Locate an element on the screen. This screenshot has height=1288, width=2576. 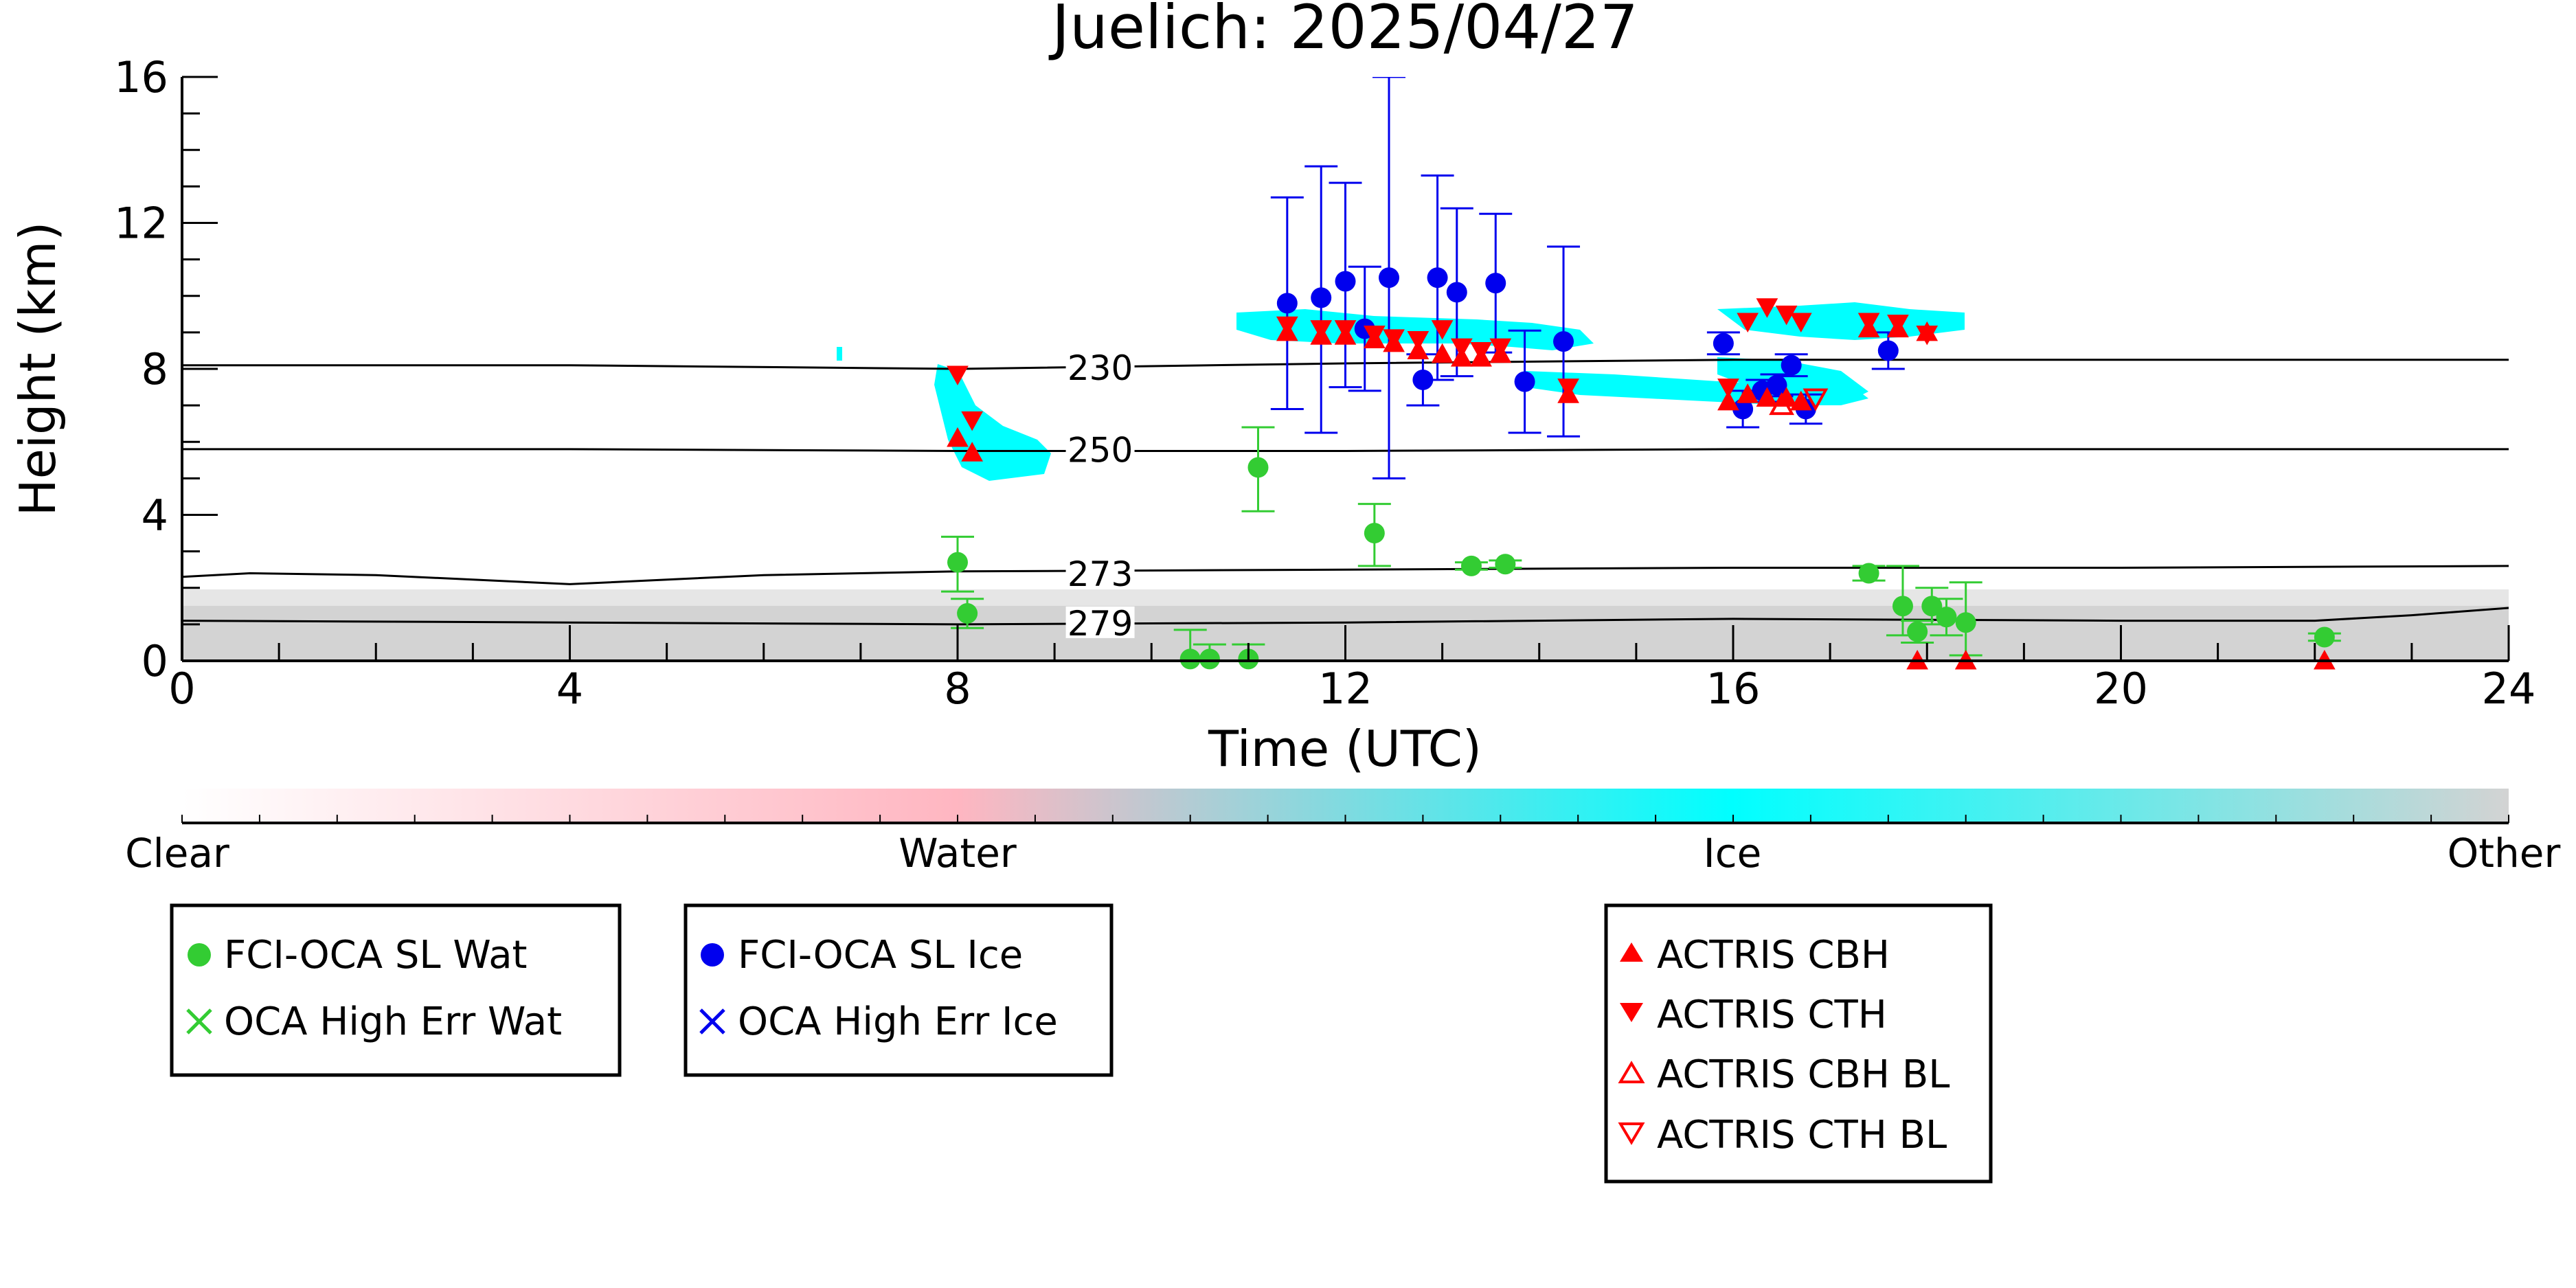
other-band-speckle is located at coordinates (1345, 597).